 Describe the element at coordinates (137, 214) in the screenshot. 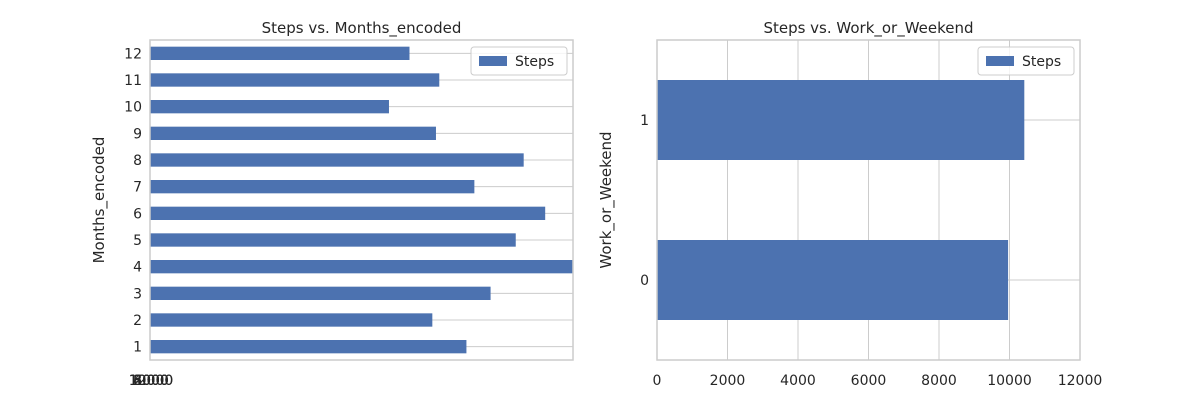

I see `y-tick-label: 6` at that location.